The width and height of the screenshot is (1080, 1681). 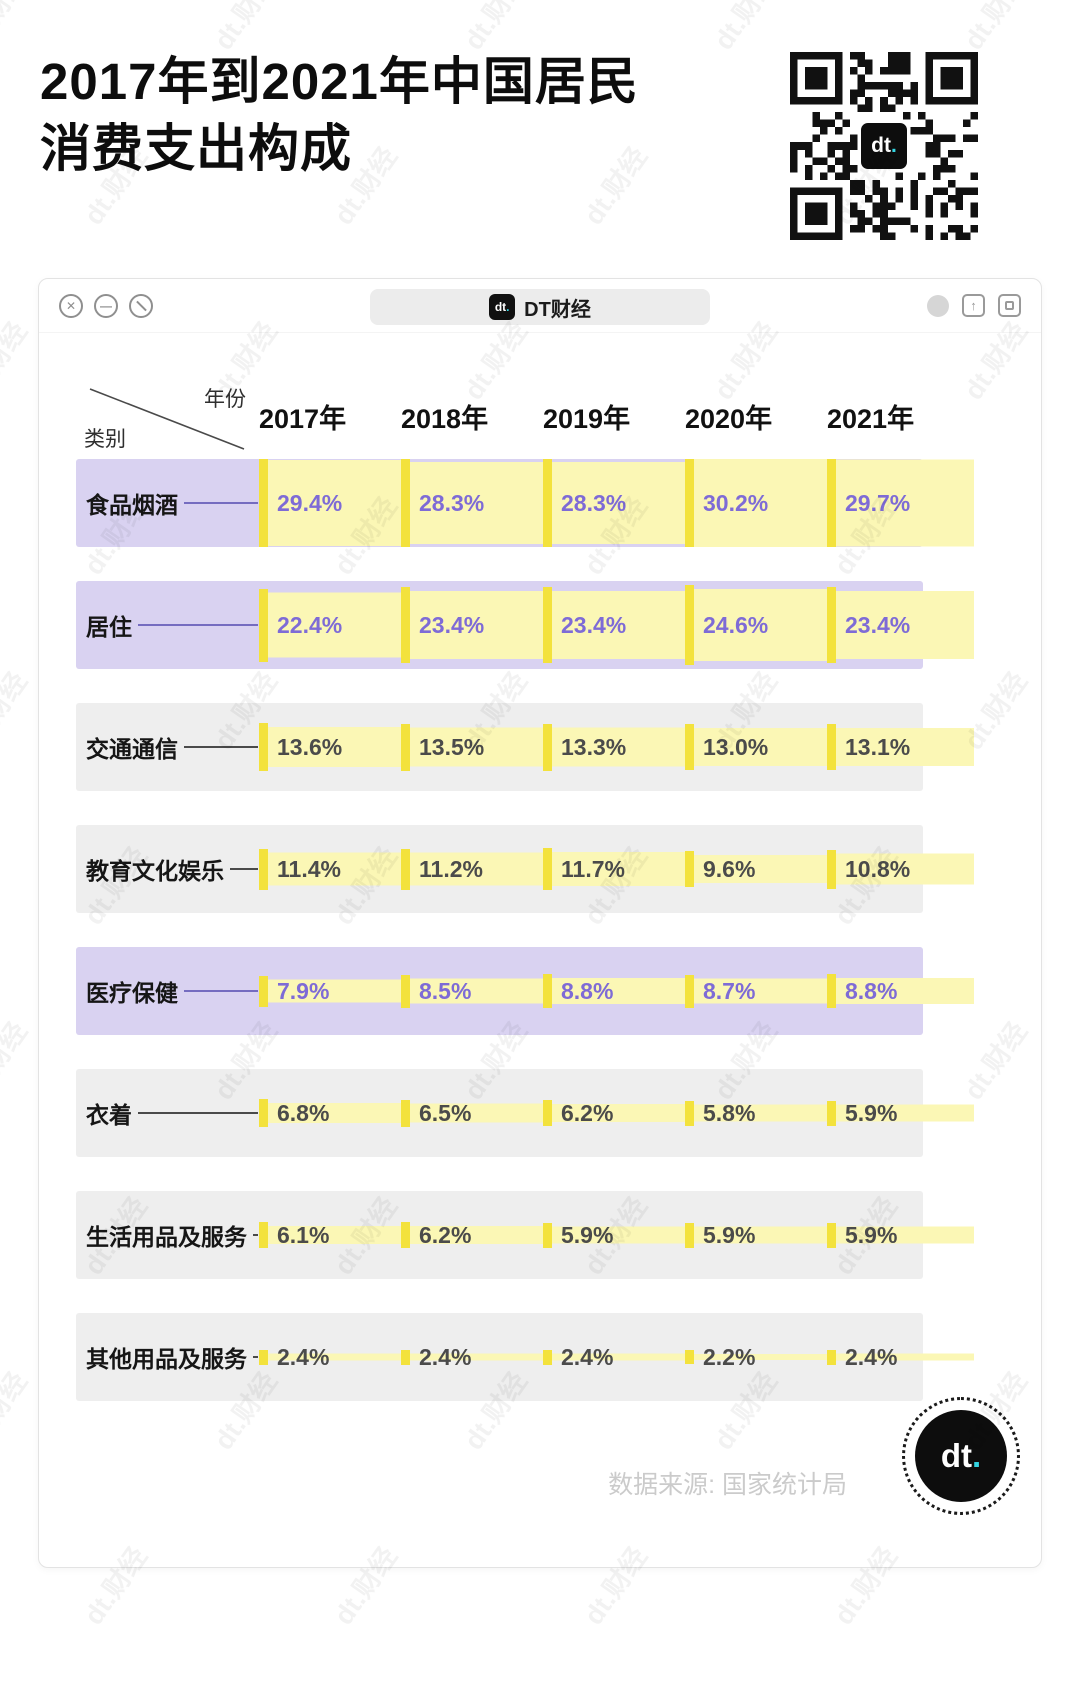 I want to click on category-row: 生活用品及服务 6.1% 6.2% 5.9% 5.9% 5.9%, so click(x=525, y=1235).